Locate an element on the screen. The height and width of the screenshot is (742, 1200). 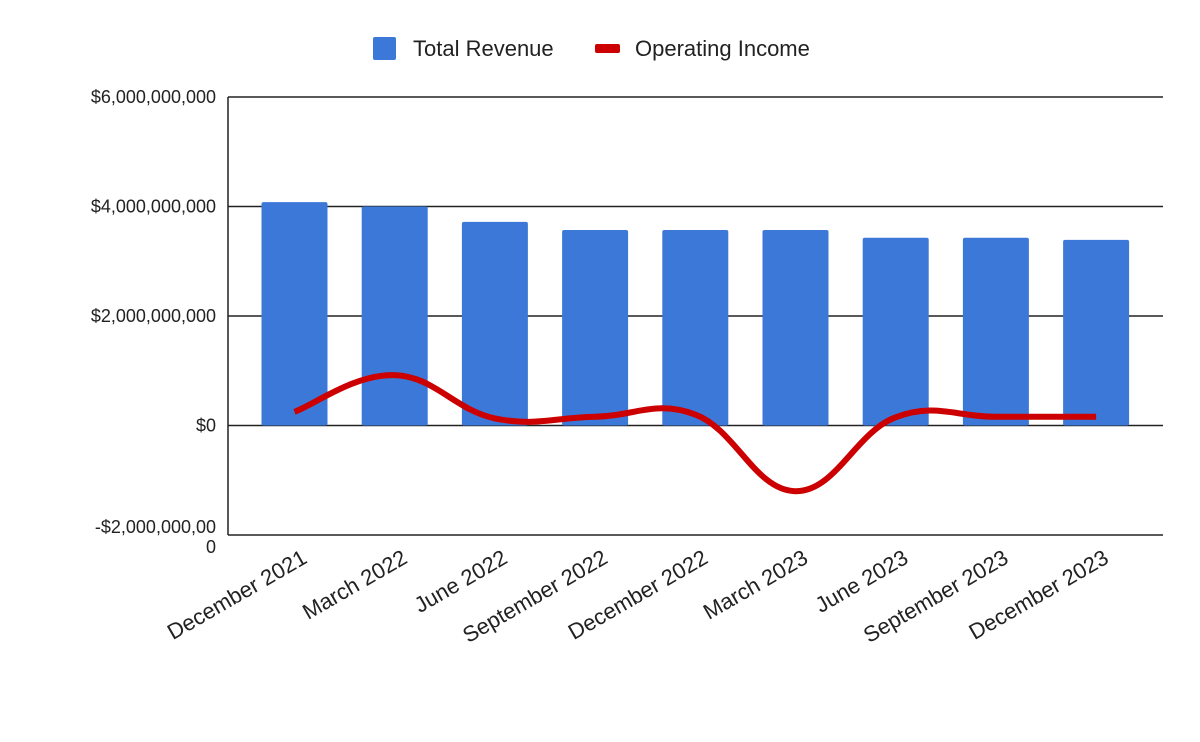
y-tick-label: $4,000,000,000 is located at coordinates (153, 207).